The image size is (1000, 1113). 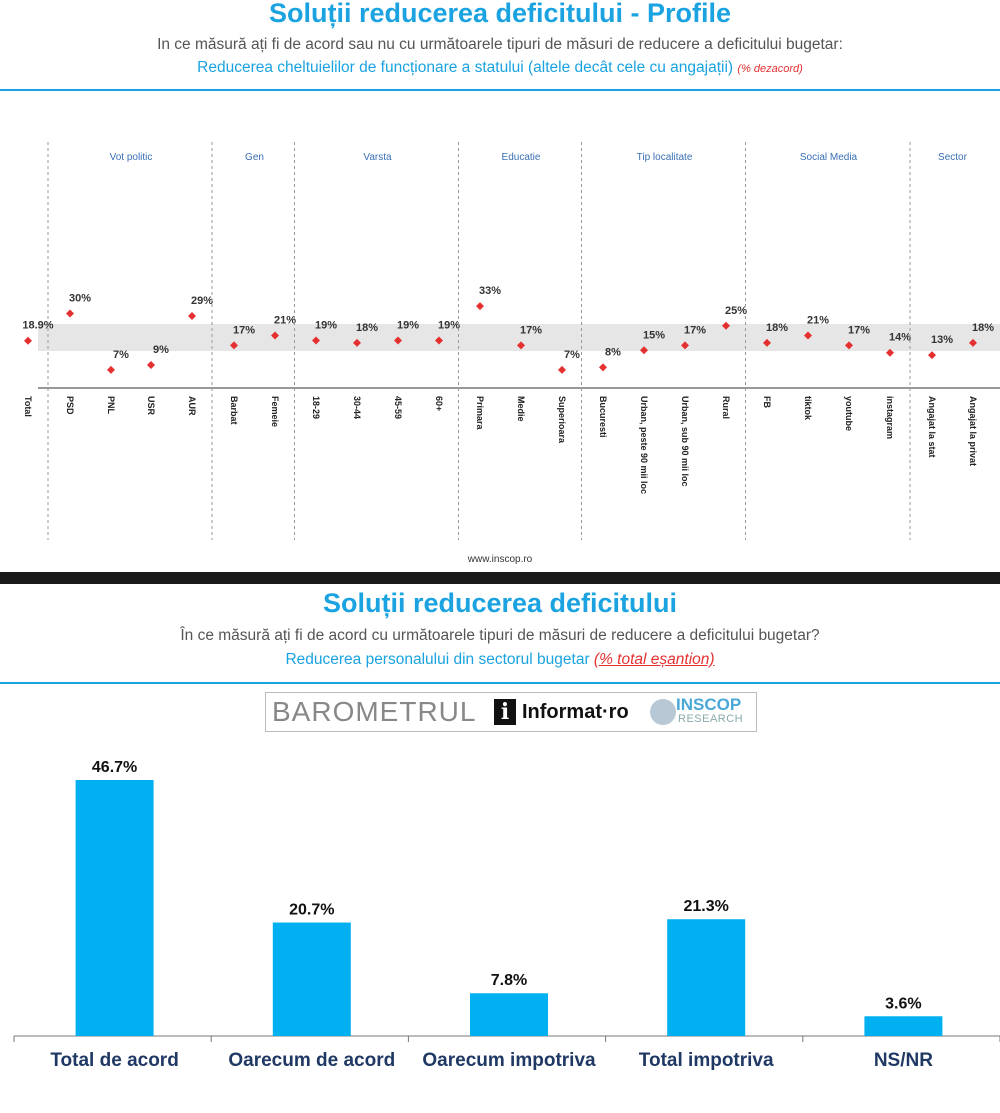 I want to click on data-point-barbat, so click(x=234, y=345).